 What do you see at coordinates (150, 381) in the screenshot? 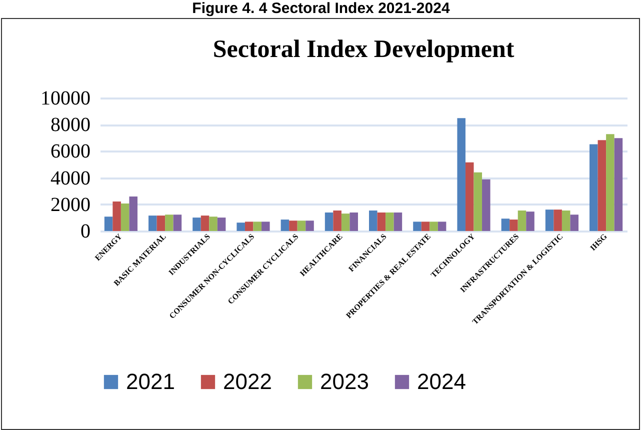
I see `legend-label: 2021` at bounding box center [150, 381].